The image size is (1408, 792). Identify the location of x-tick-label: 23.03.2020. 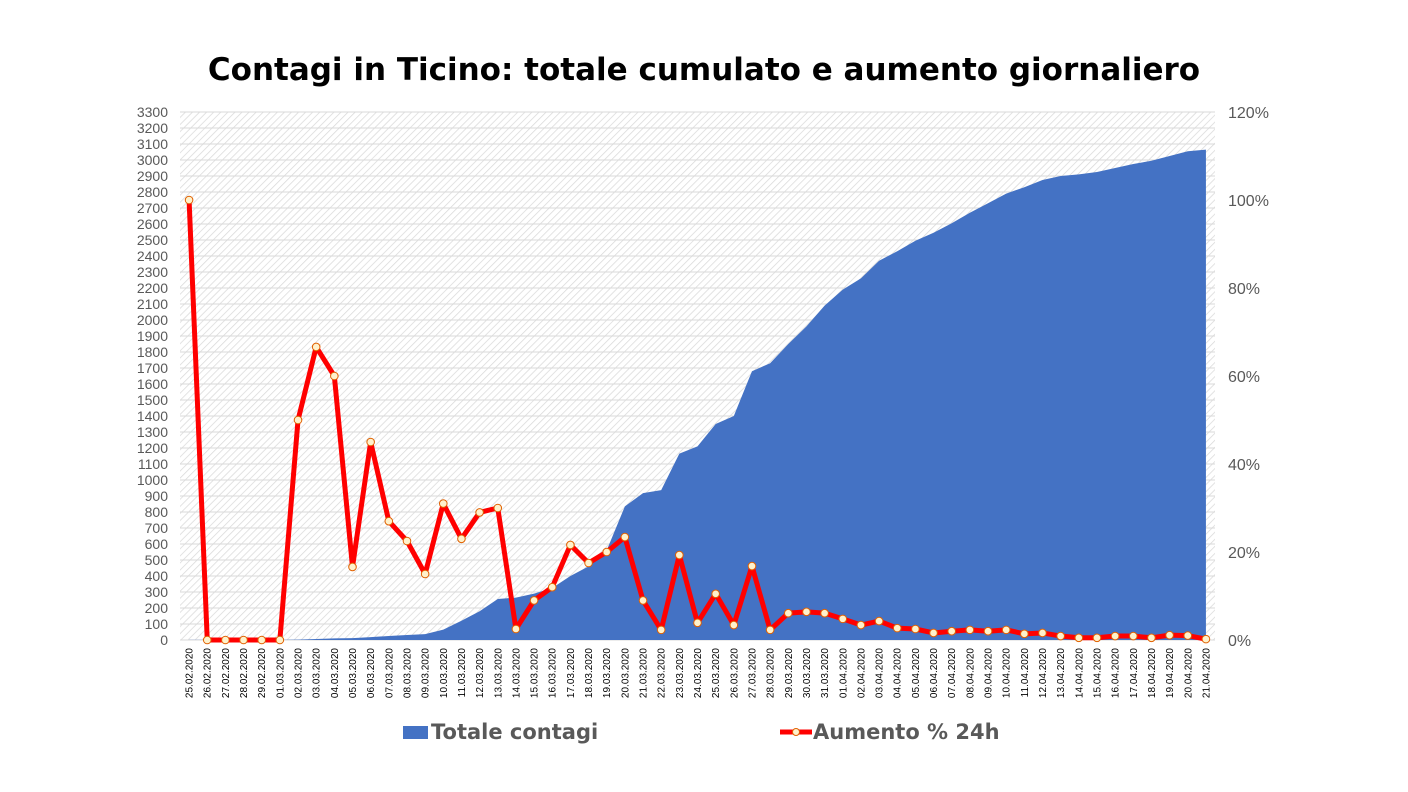
(680, 673).